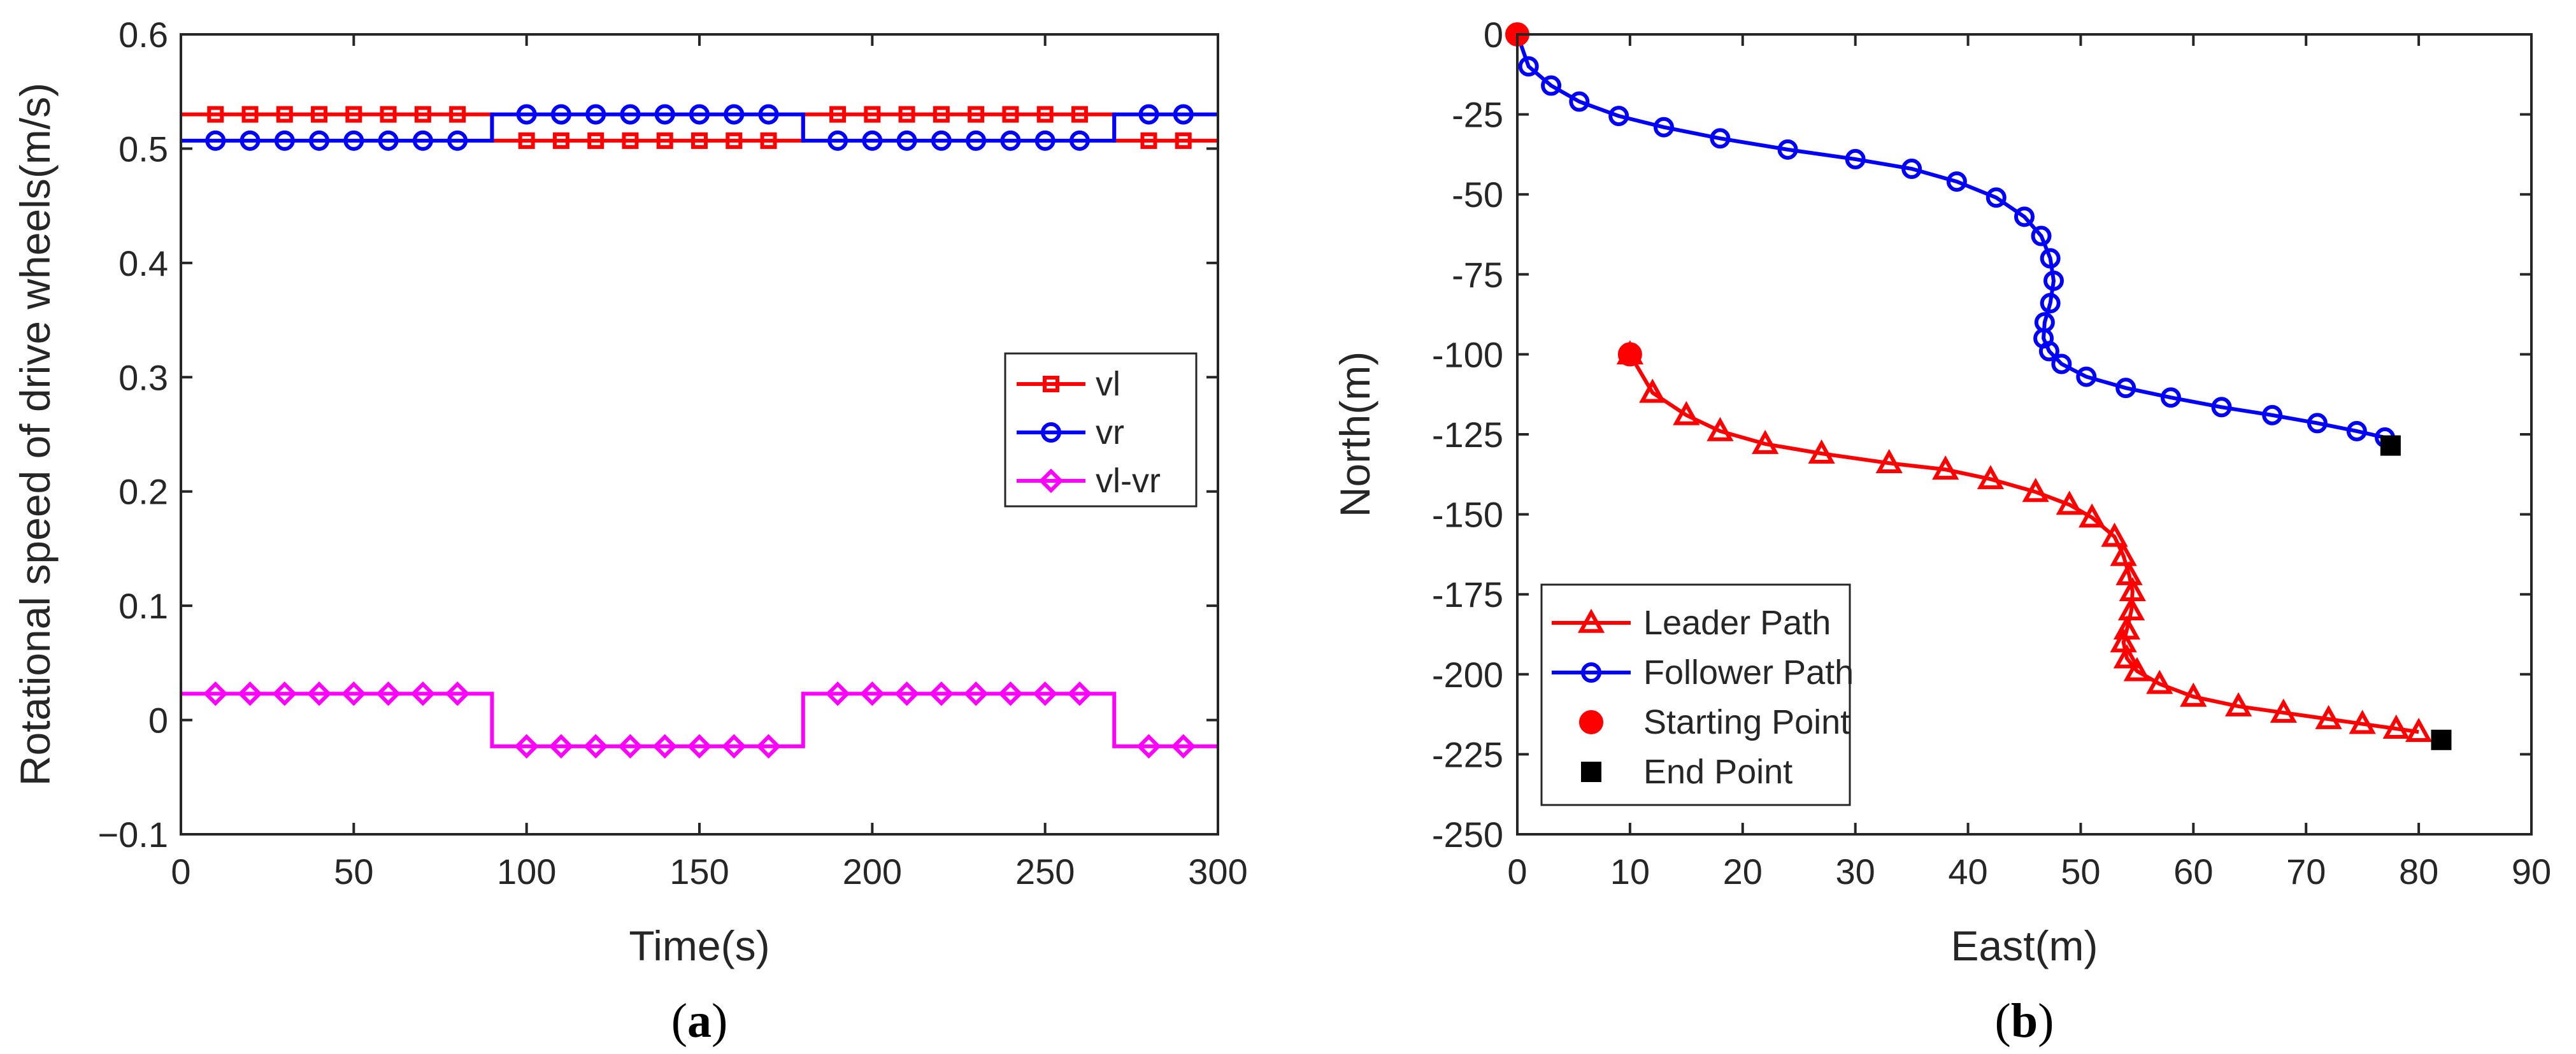 This screenshot has width=2576, height=1054. What do you see at coordinates (2080, 871) in the screenshot?
I see `chart-b-x-tick-label: 50` at bounding box center [2080, 871].